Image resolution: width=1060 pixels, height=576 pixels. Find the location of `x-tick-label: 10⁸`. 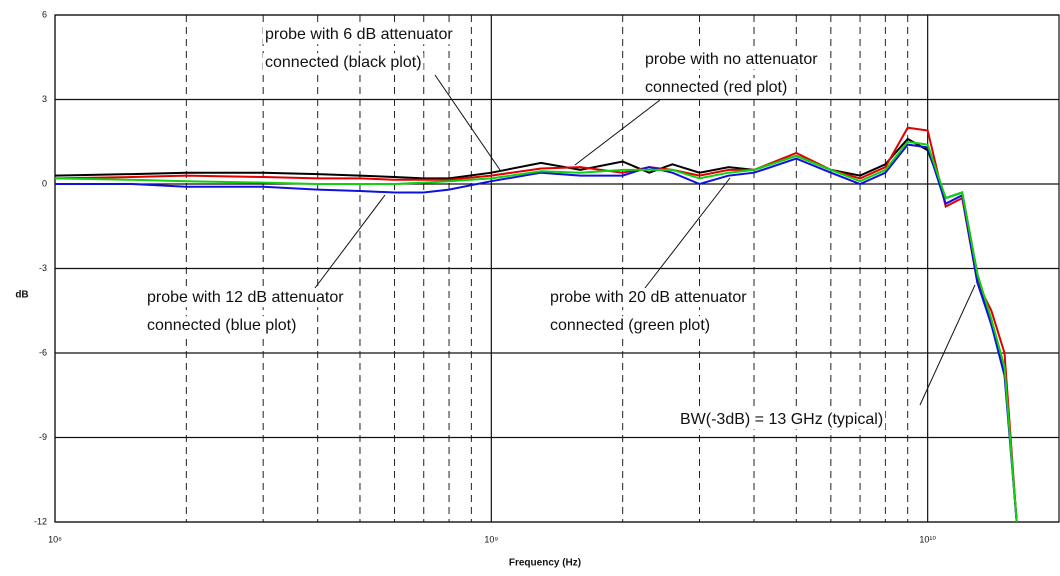

x-tick-label: 10⁸ is located at coordinates (55, 539).